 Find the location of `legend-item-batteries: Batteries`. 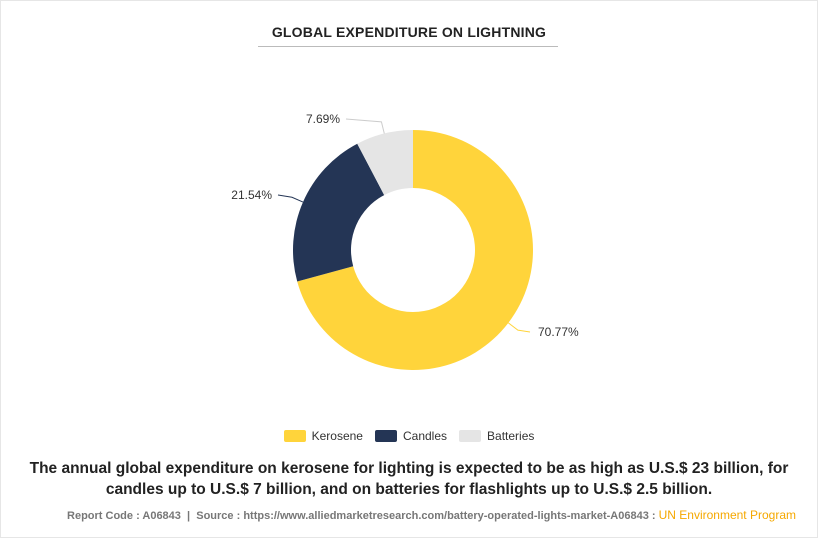

legend-item-batteries: Batteries is located at coordinates (496, 436).